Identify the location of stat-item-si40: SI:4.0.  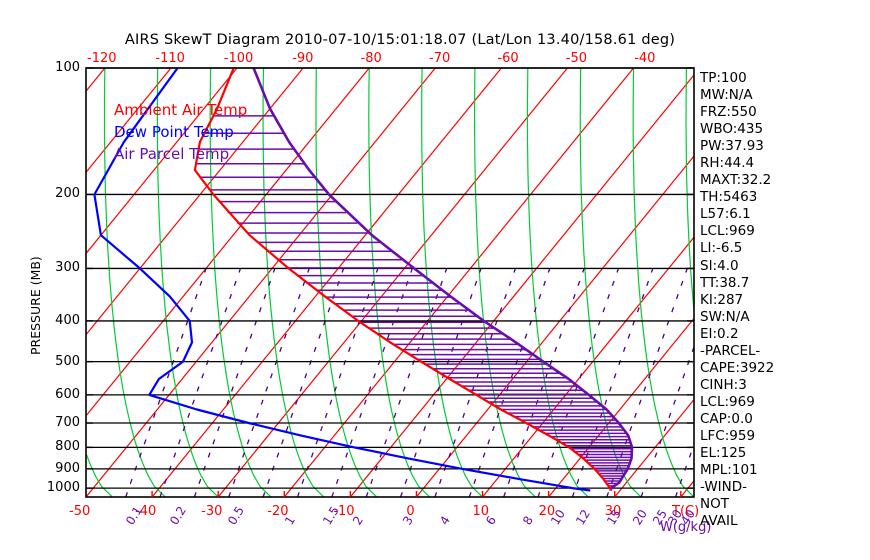
(719, 265).